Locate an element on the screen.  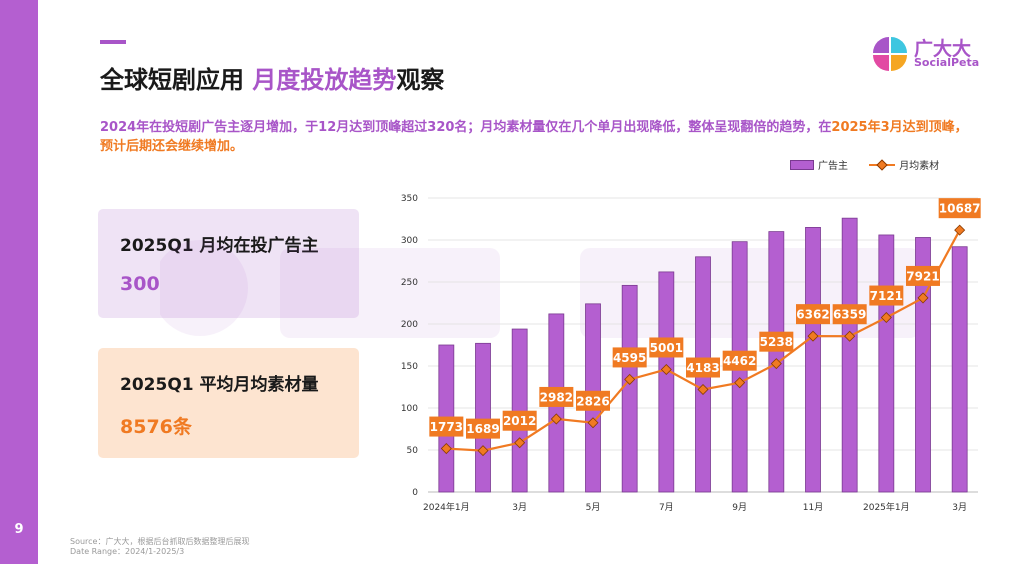
data-label: 2982 is located at coordinates (556, 397).